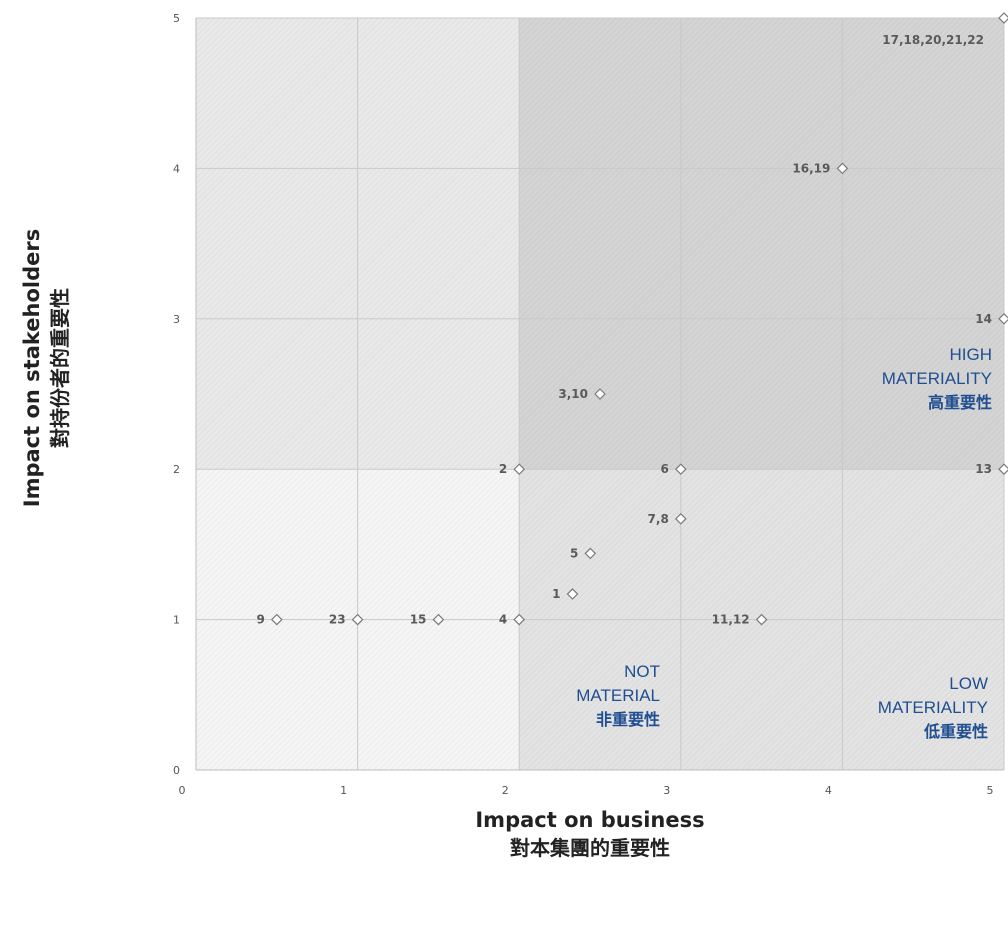 This screenshot has height=932, width=1008. I want to click on zone-label-not-material: 非重要性, so click(628, 719).